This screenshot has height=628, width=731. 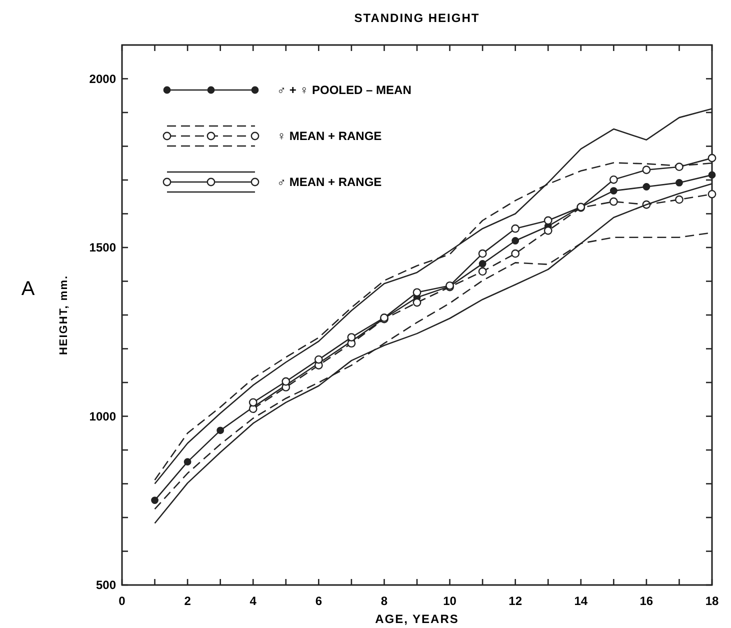 What do you see at coordinates (253, 601) in the screenshot?
I see `x-tick-label: 4` at bounding box center [253, 601].